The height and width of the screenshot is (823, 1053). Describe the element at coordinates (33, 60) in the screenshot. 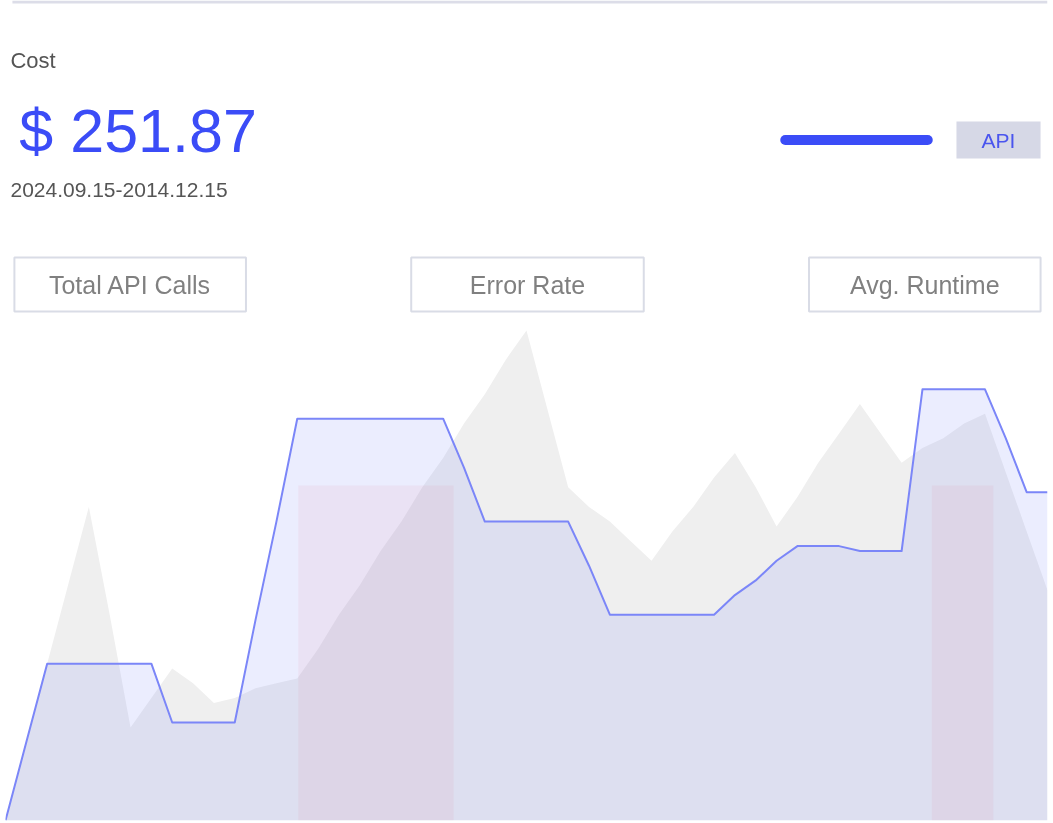

I see `chart-title: Cost` at that location.